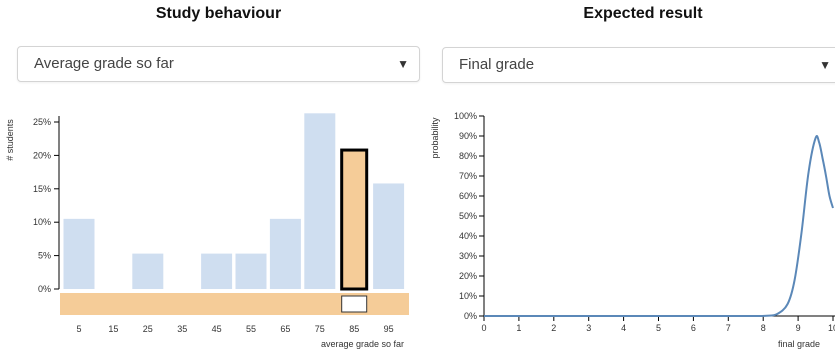 The image size is (835, 352). What do you see at coordinates (465, 116) in the screenshot?
I see `y-tick-label: 100%` at bounding box center [465, 116].